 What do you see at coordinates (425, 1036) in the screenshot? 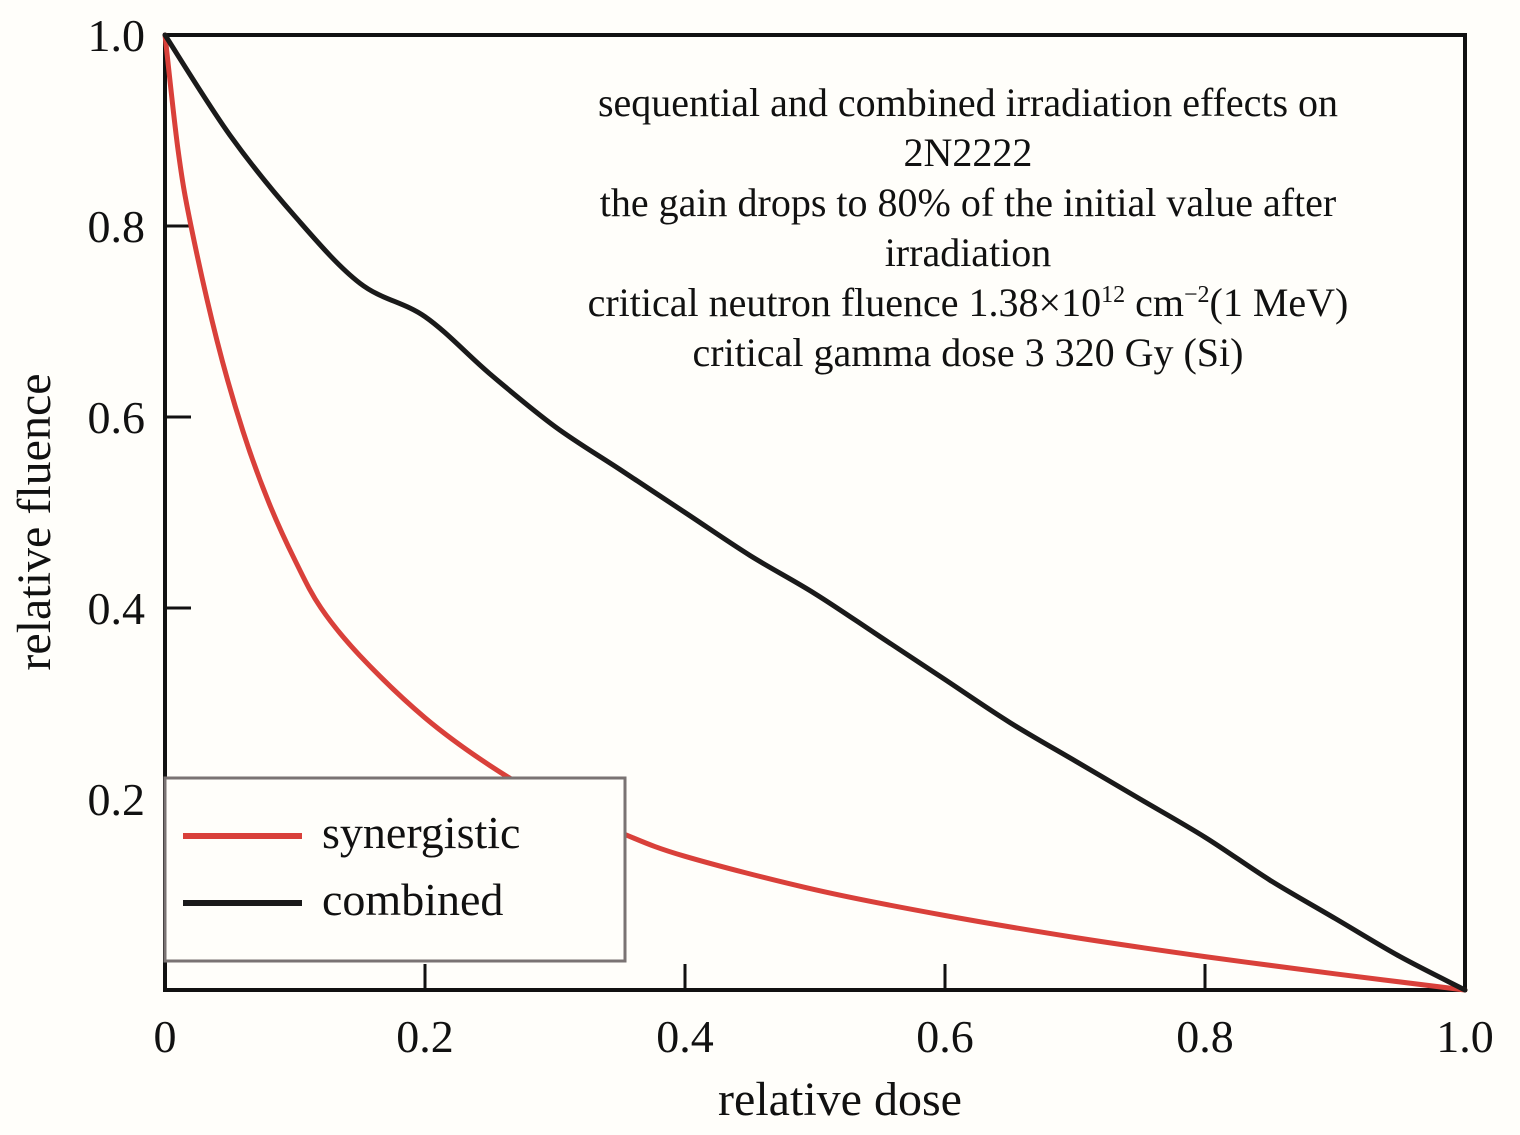
I see `x-tick-label: 0.2` at bounding box center [425, 1036].